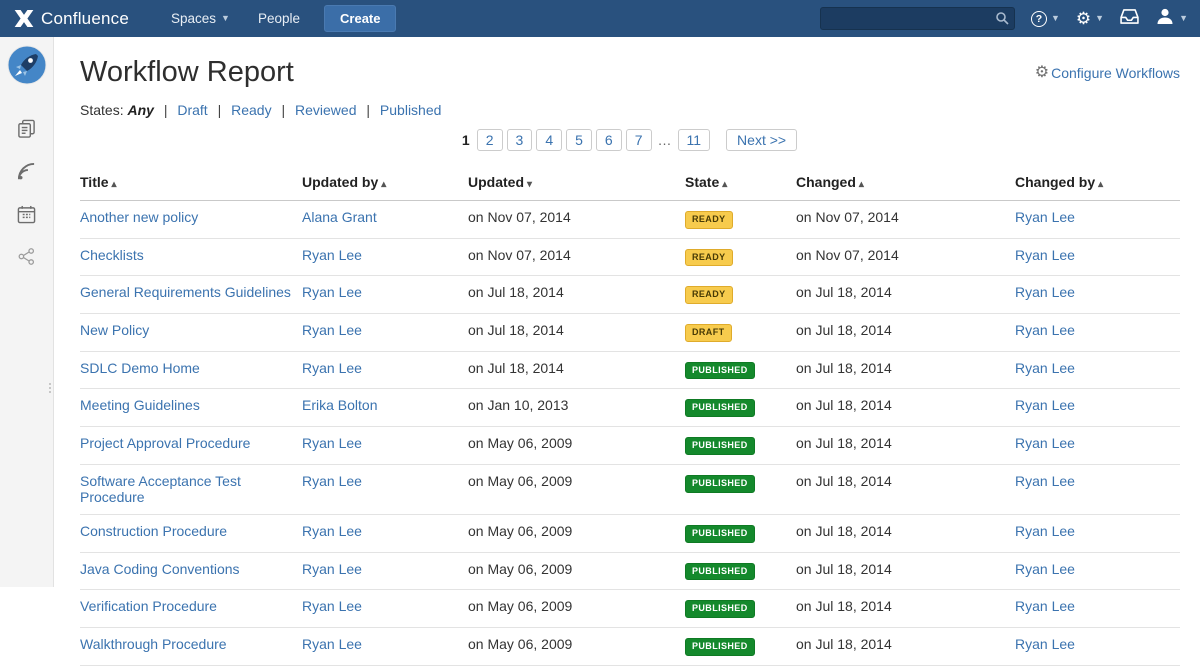 Image resolution: width=1200 pixels, height=666 pixels. I want to click on pagination-next-button: Next >>, so click(761, 140).